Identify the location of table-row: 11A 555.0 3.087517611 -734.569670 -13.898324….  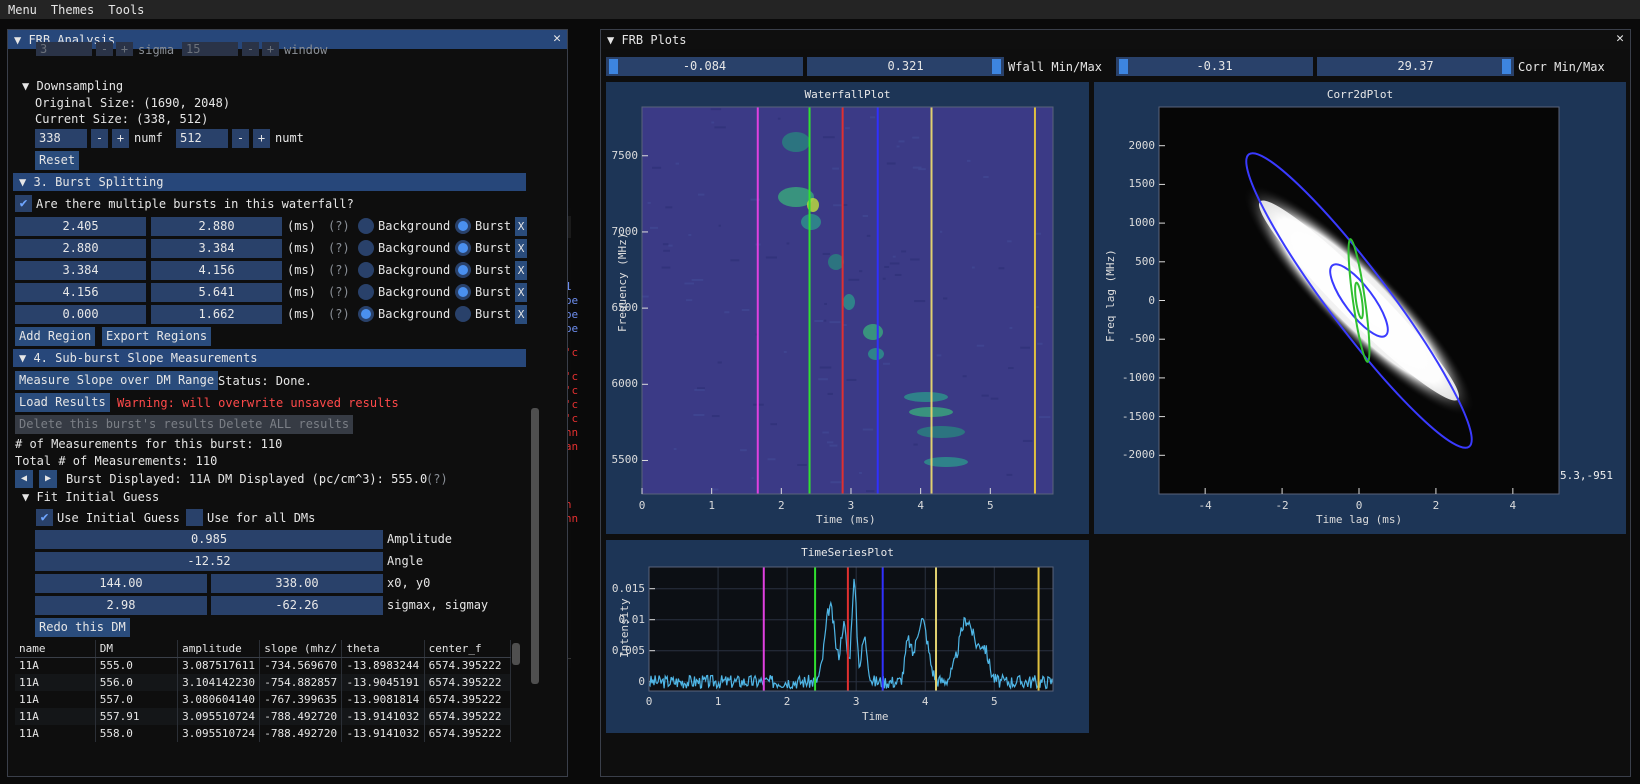
(263, 665).